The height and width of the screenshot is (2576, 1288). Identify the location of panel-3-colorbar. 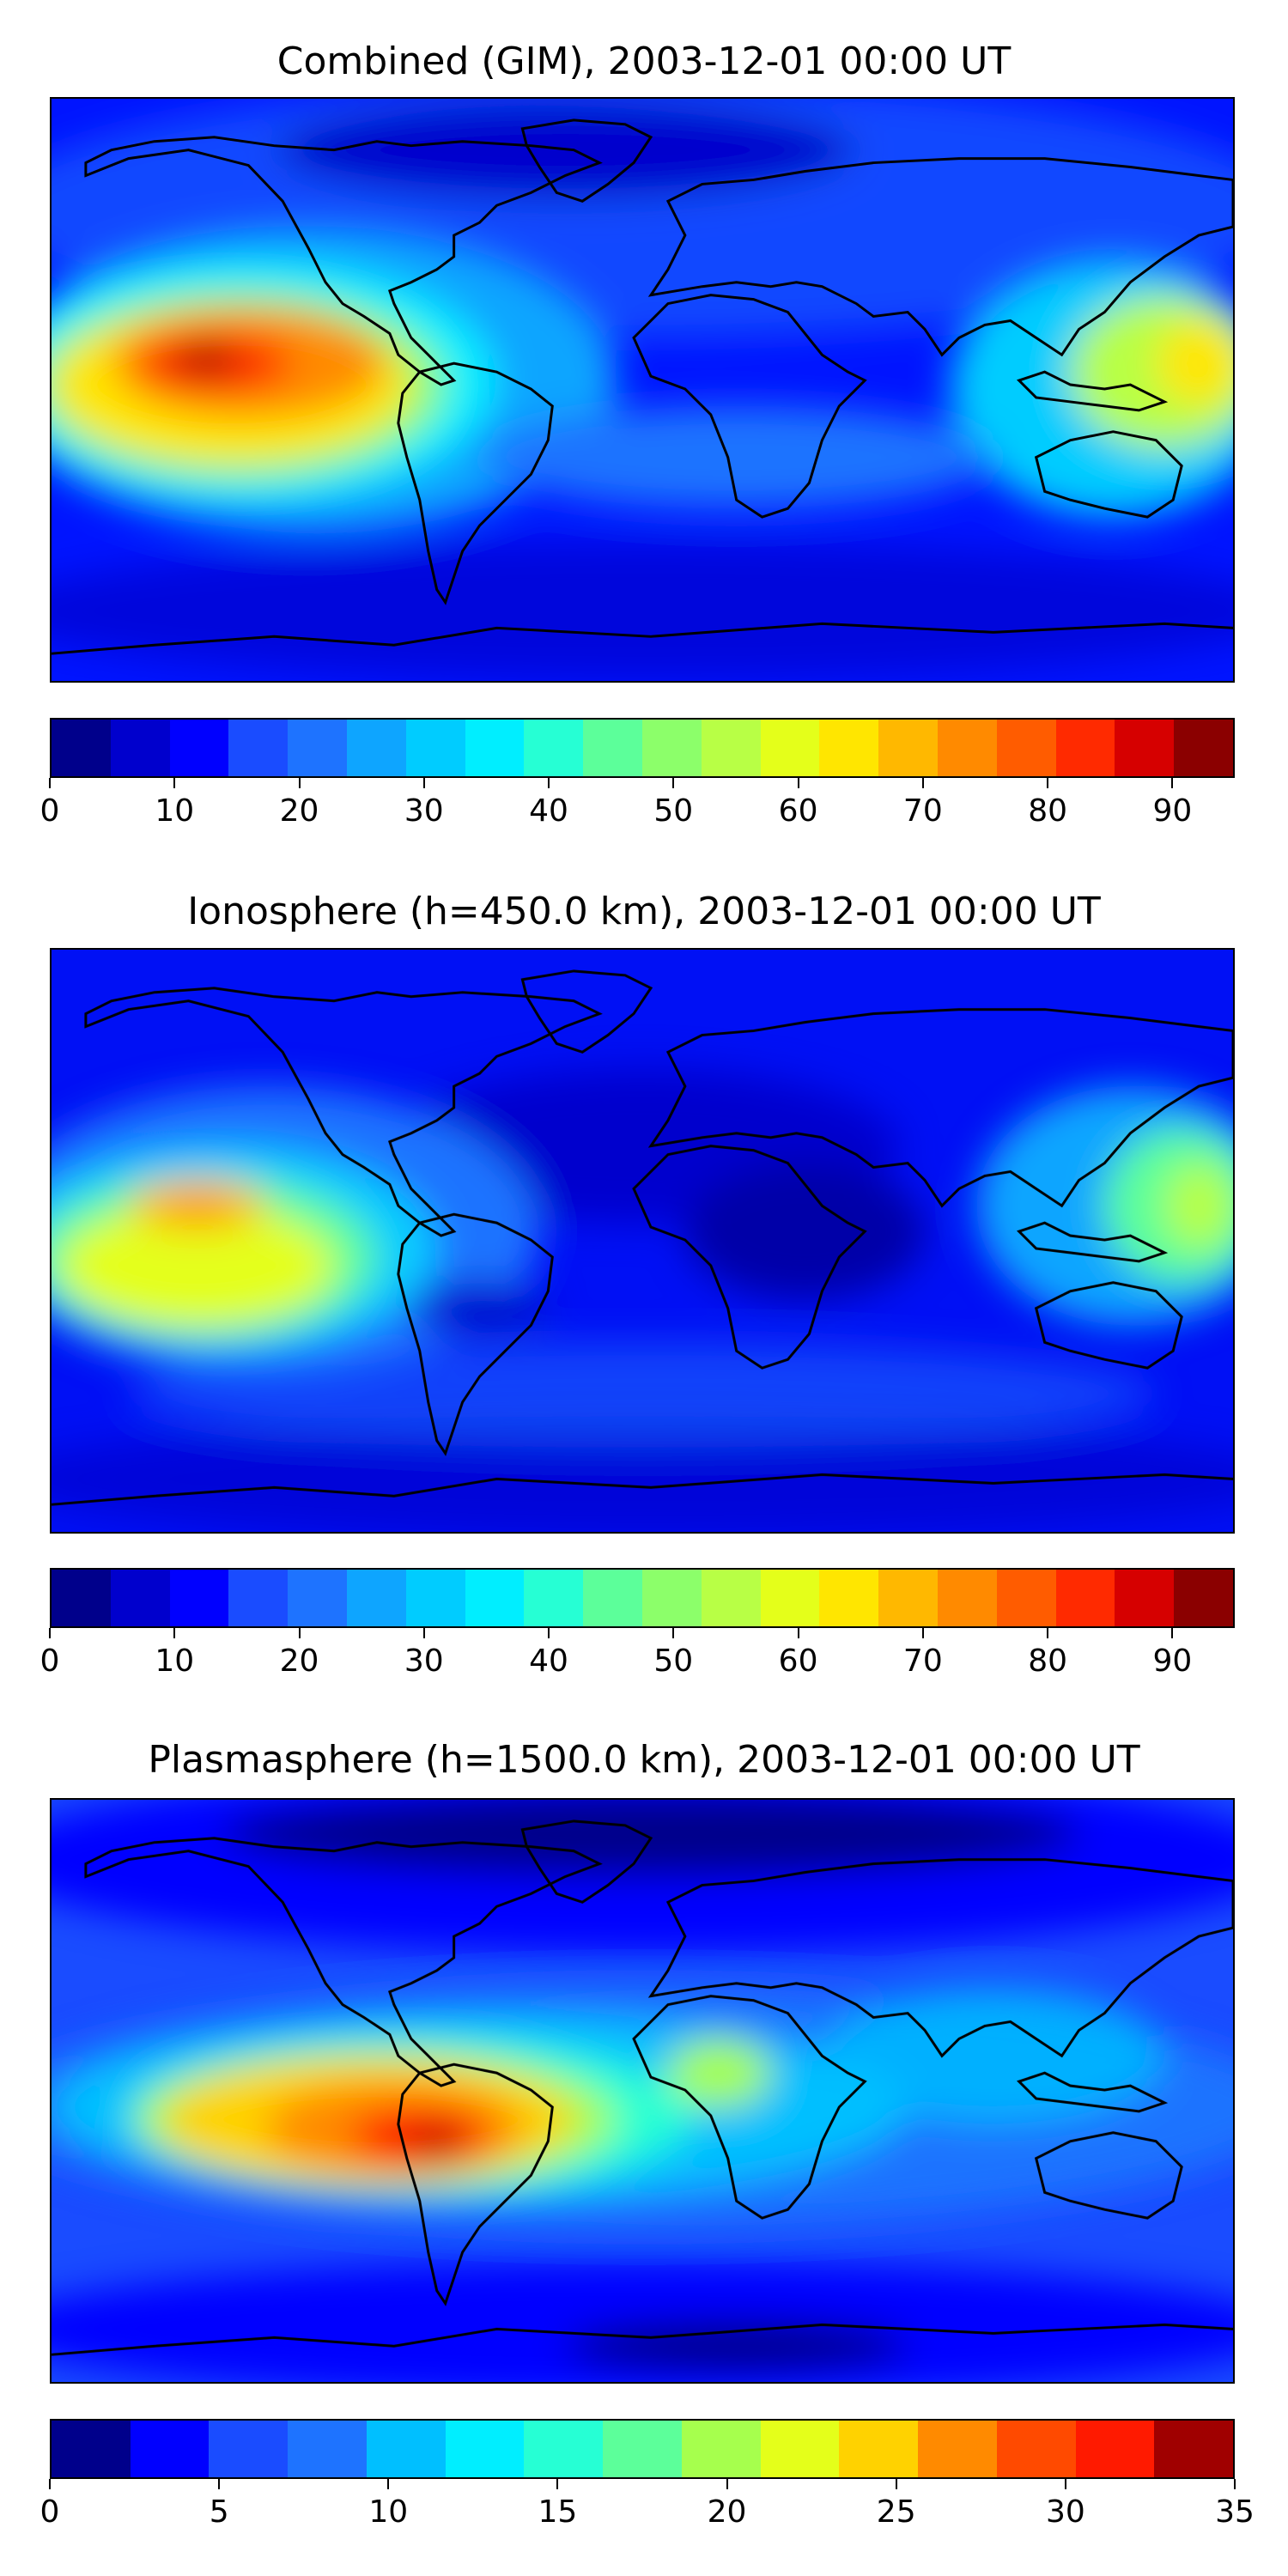
(642, 2449).